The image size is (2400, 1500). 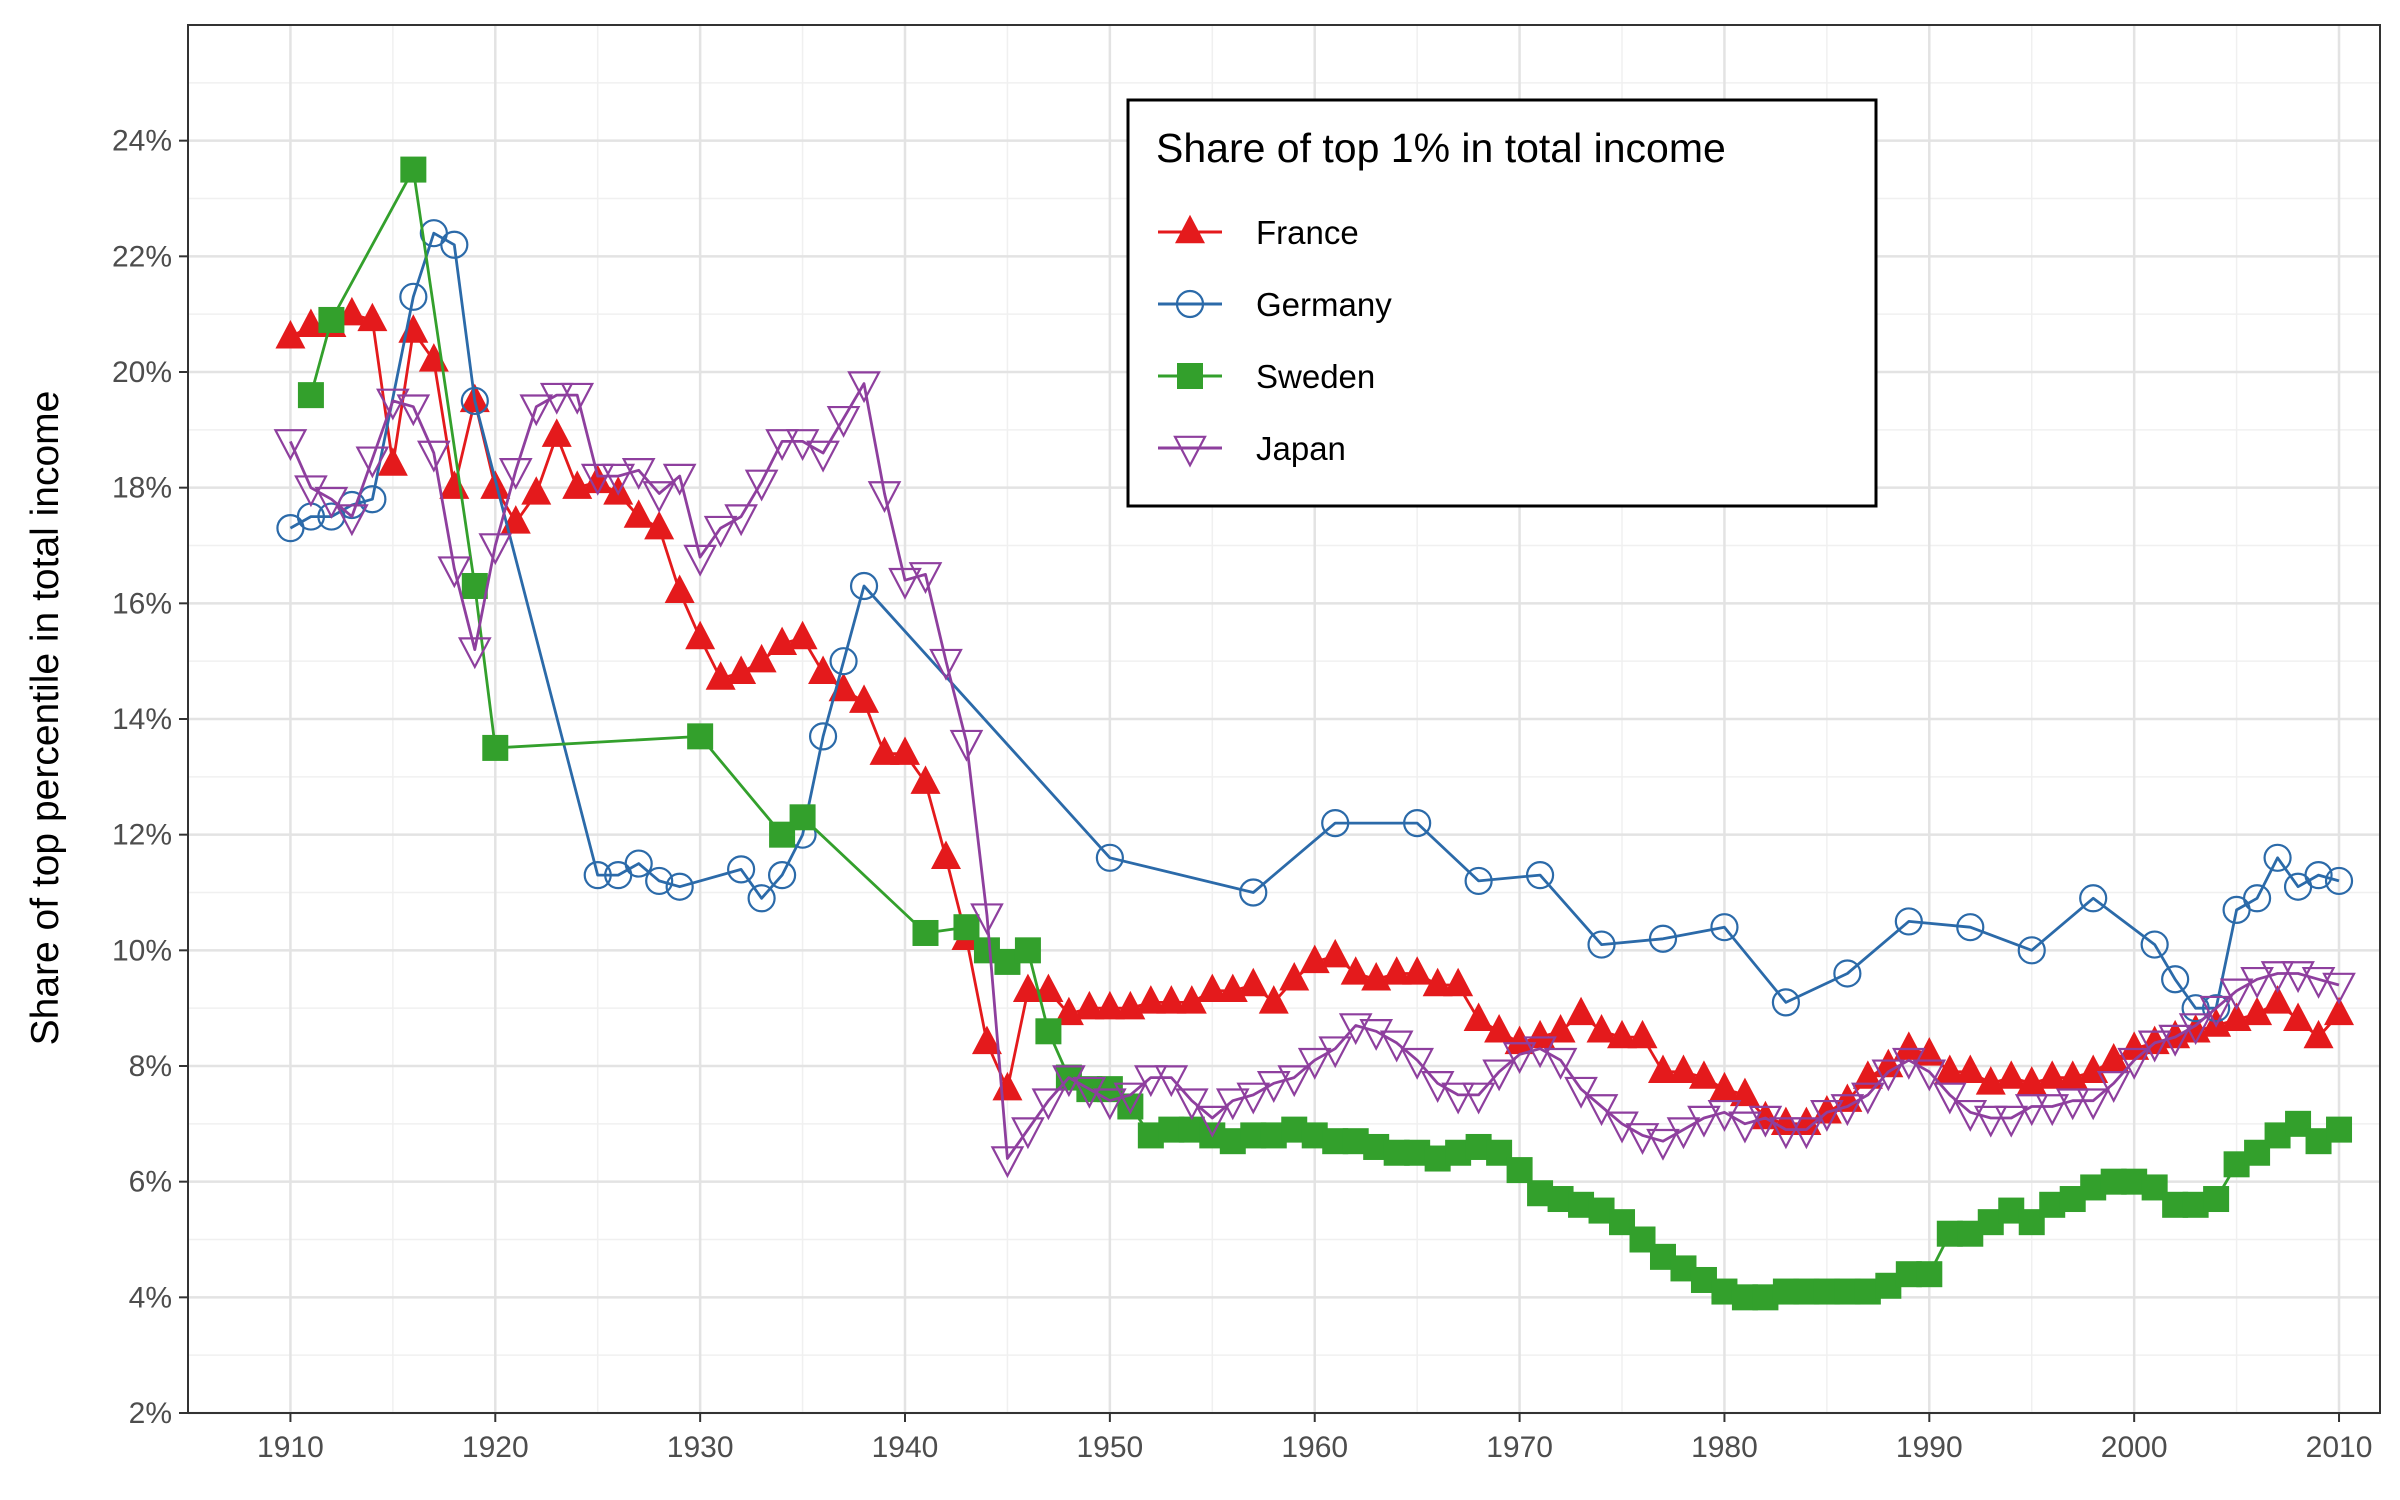 What do you see at coordinates (142, 488) in the screenshot?
I see `y-tick-label: 18%` at bounding box center [142, 488].